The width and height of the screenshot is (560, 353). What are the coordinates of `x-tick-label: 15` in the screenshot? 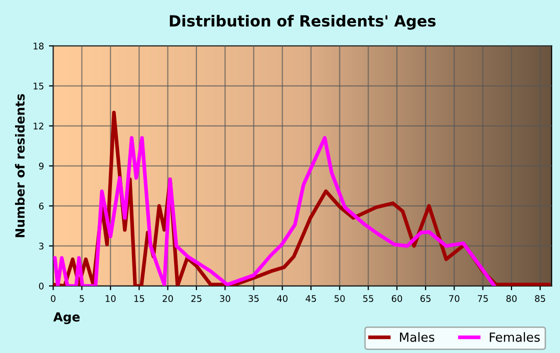 It's located at (139, 298).